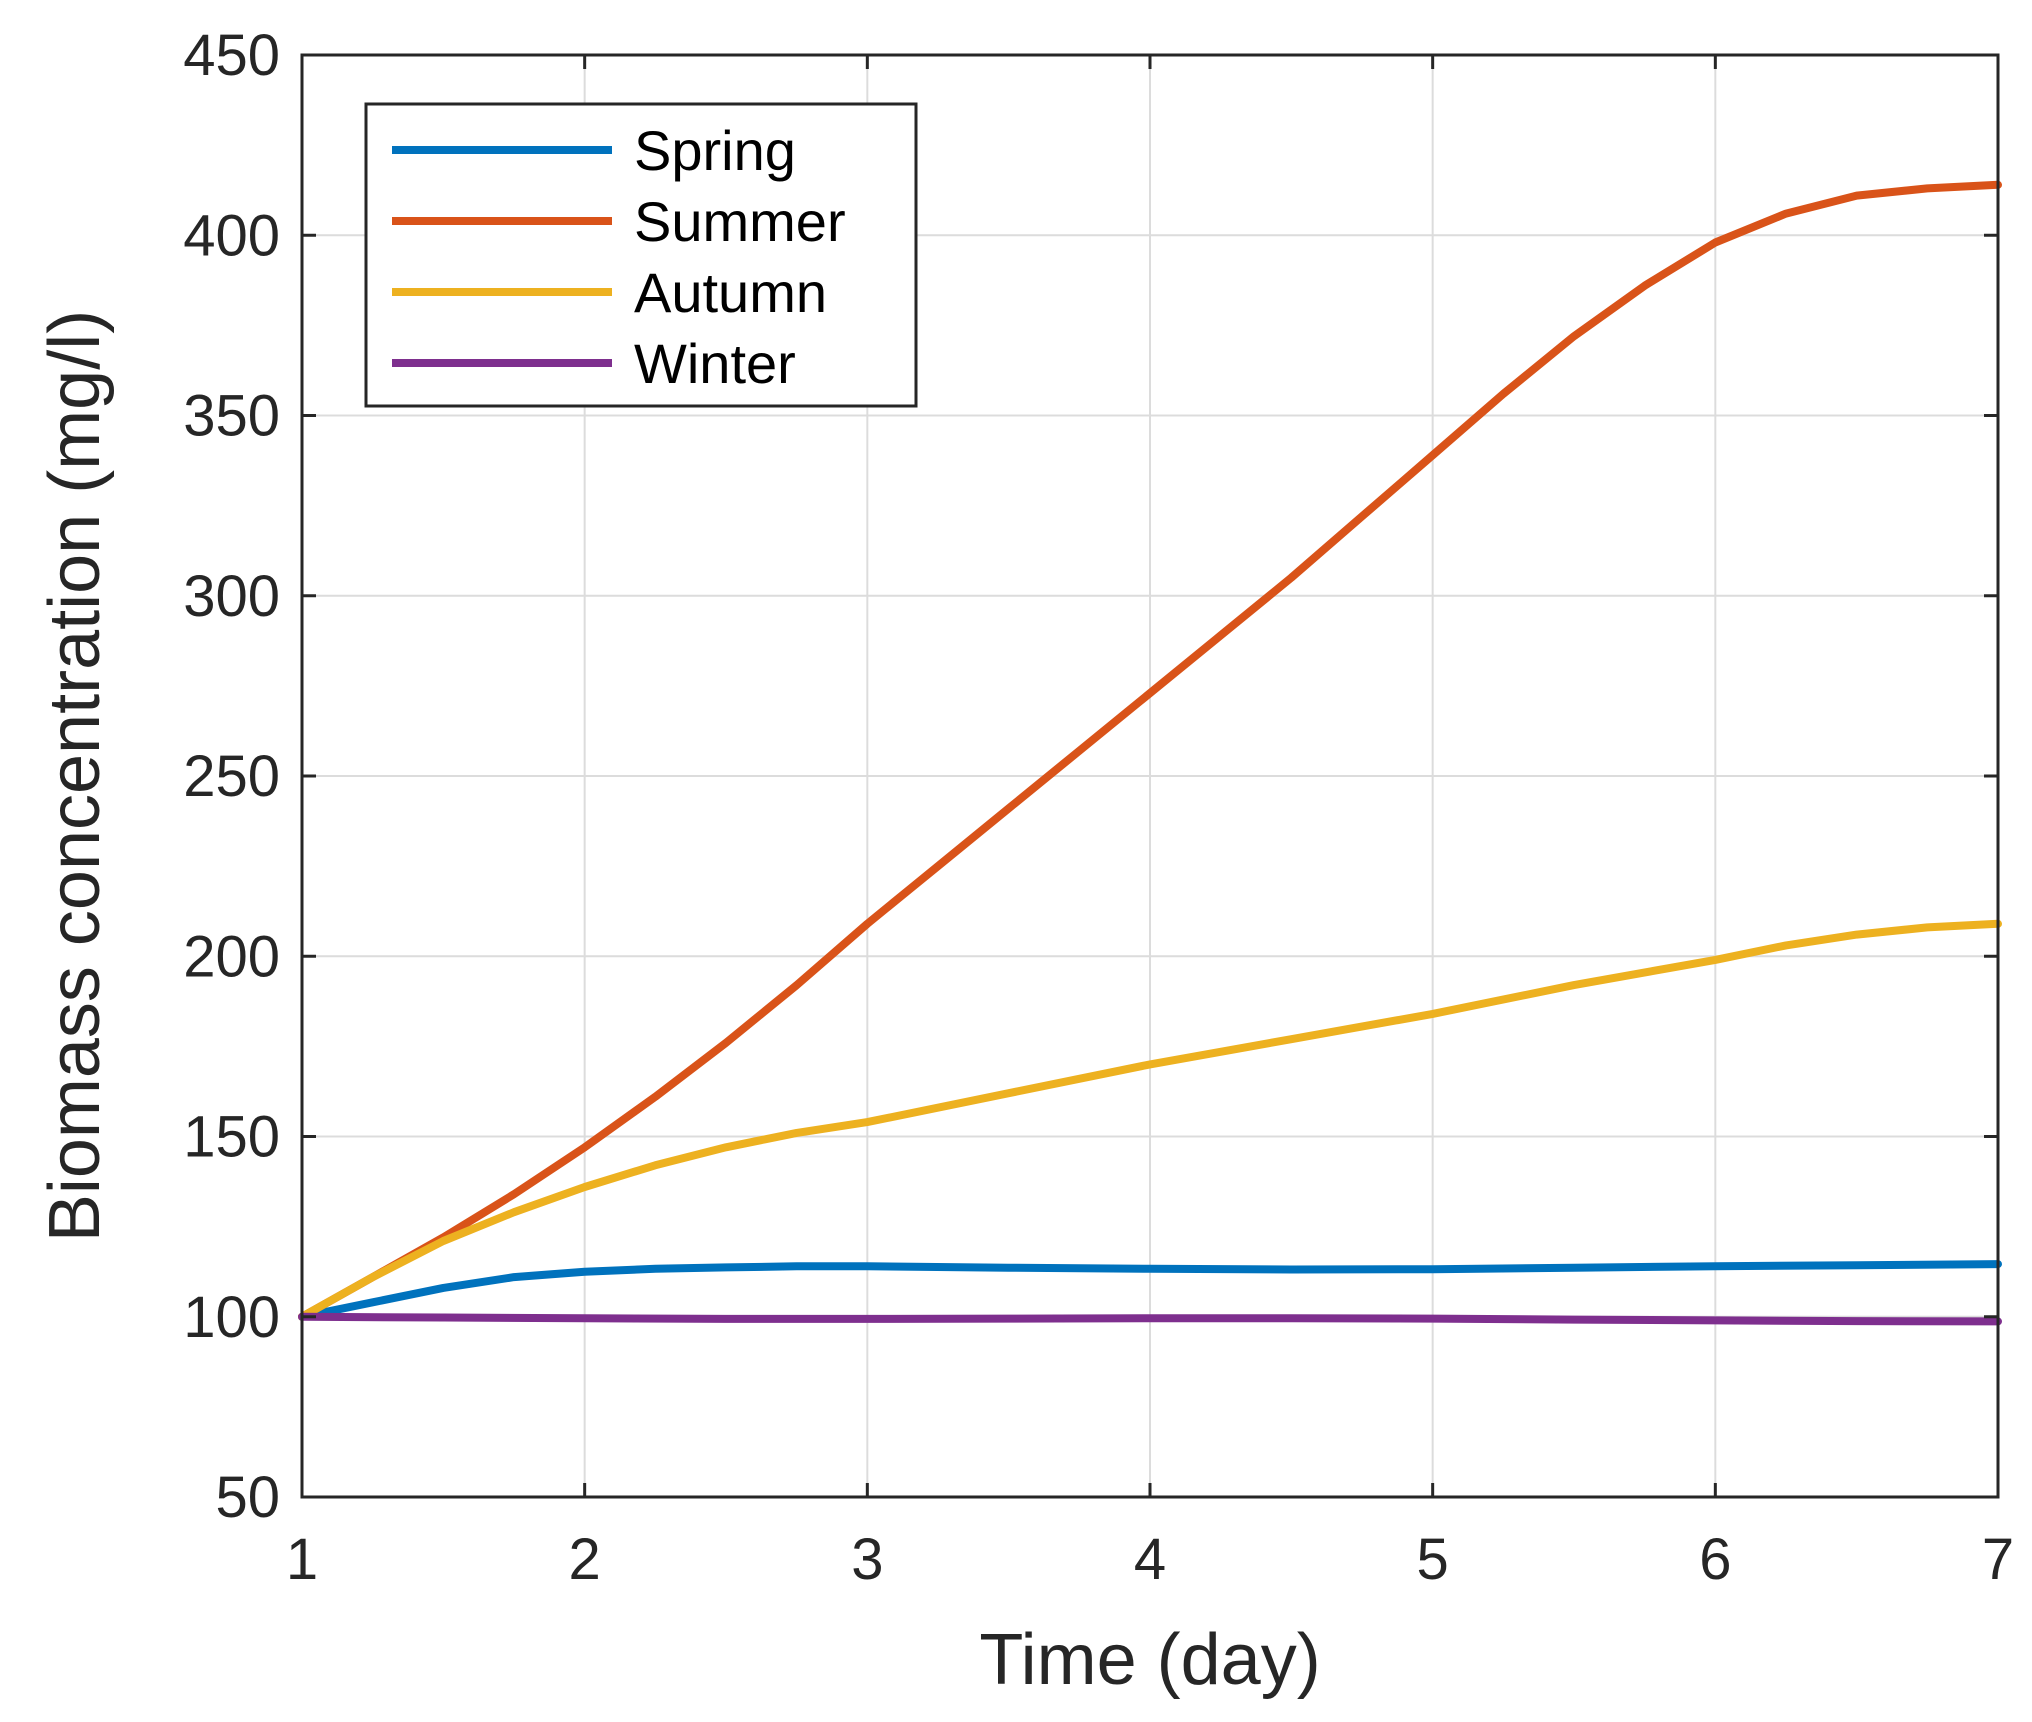 This screenshot has width=2032, height=1722. Describe the element at coordinates (1150, 1559) in the screenshot. I see `x-tick-label: 4` at that location.